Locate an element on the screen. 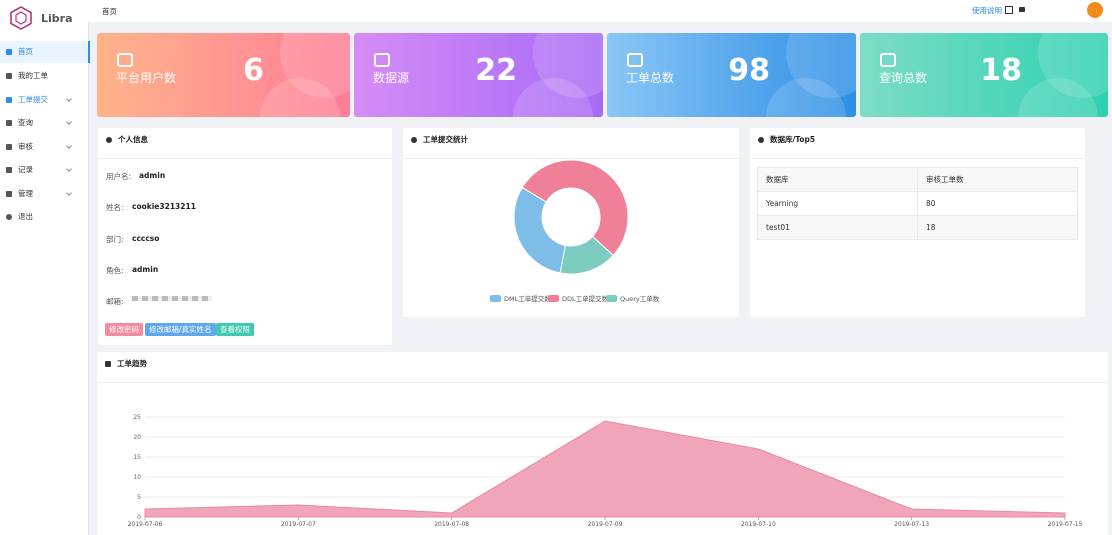 The image size is (1112, 535). x-tick-label: 2019-07-13 is located at coordinates (911, 524).